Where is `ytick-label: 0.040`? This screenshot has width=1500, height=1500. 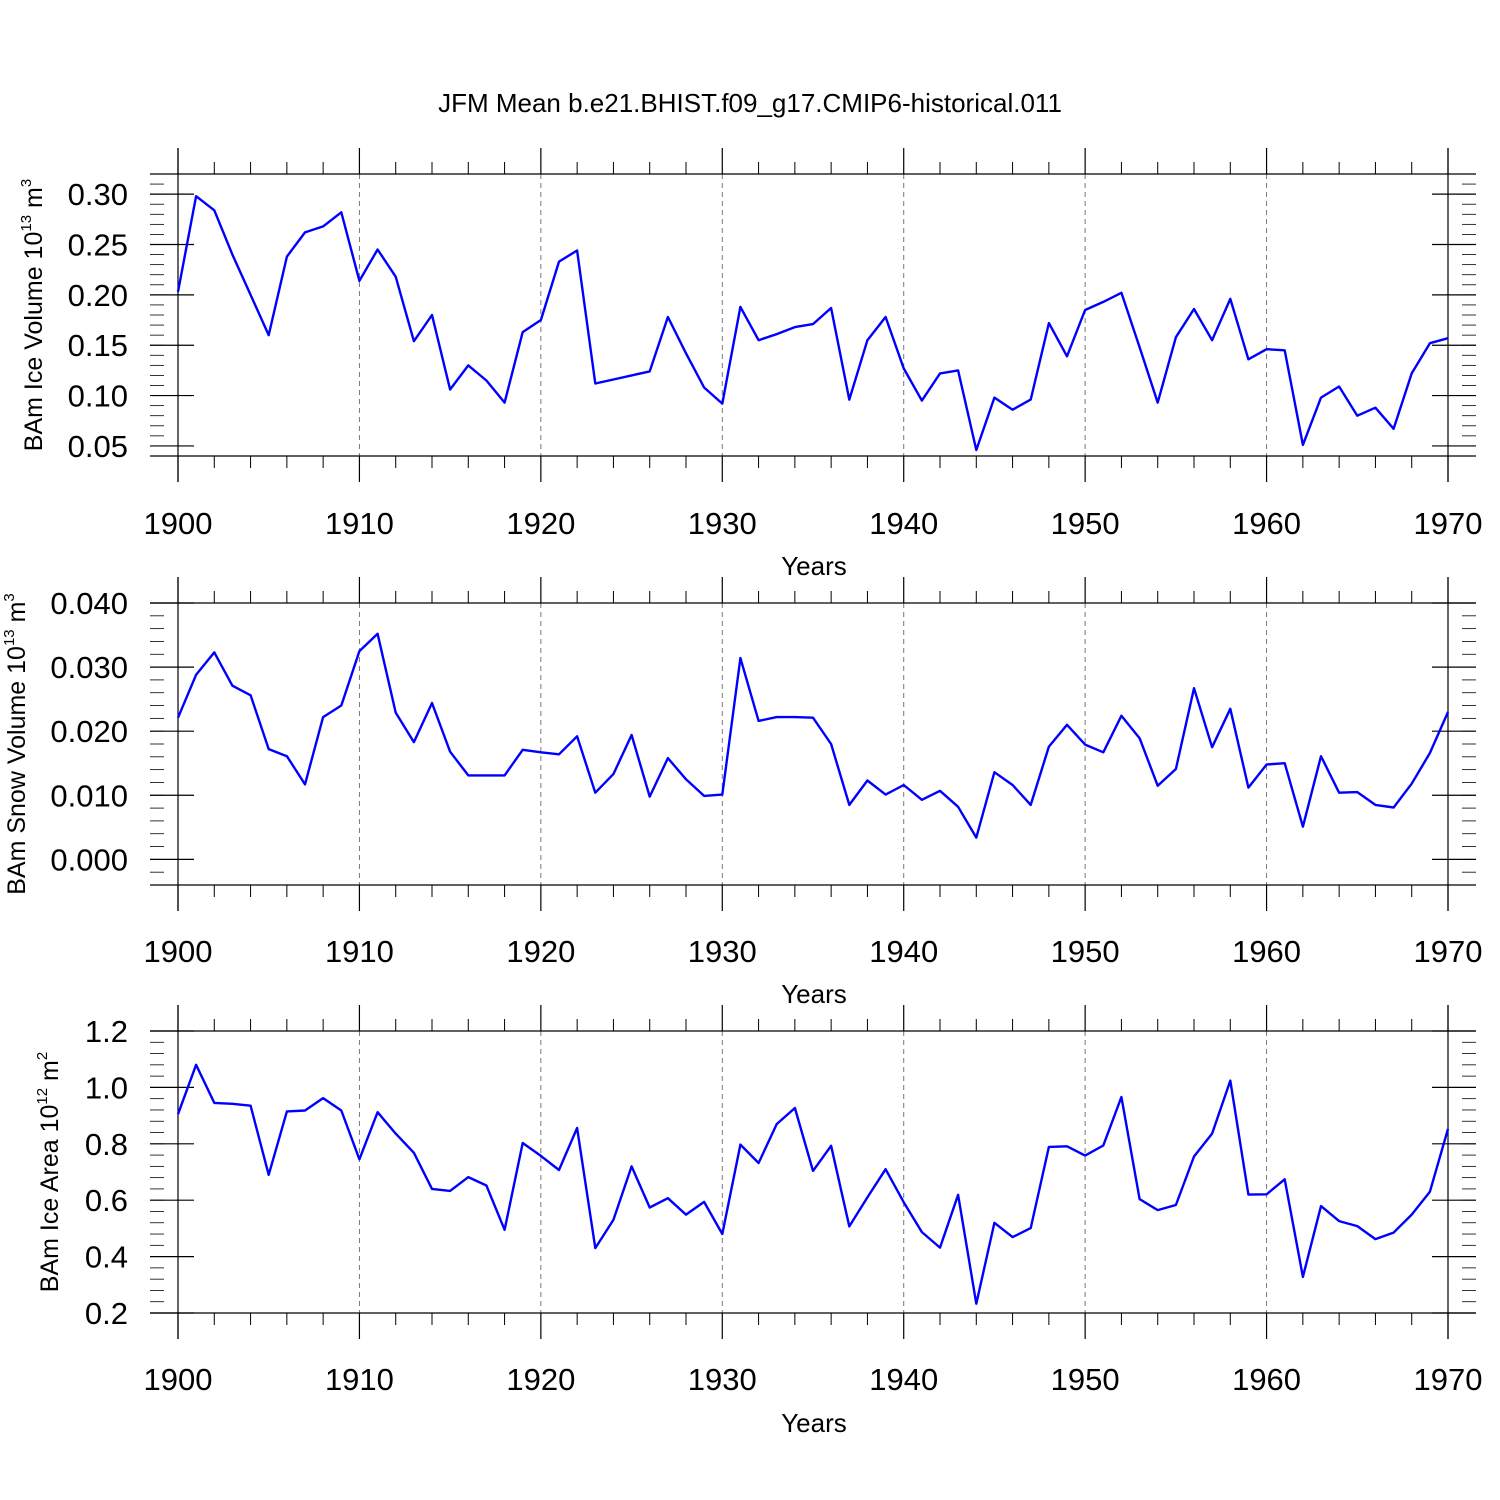
ytick-label: 0.040 is located at coordinates (89, 603).